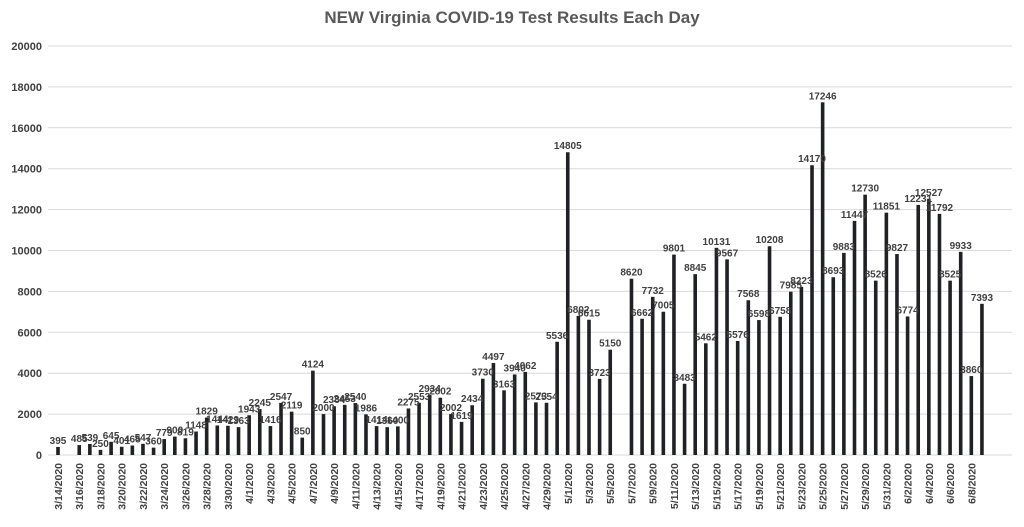 This screenshot has width=1024, height=527. I want to click on data-label: 547, so click(143, 438).